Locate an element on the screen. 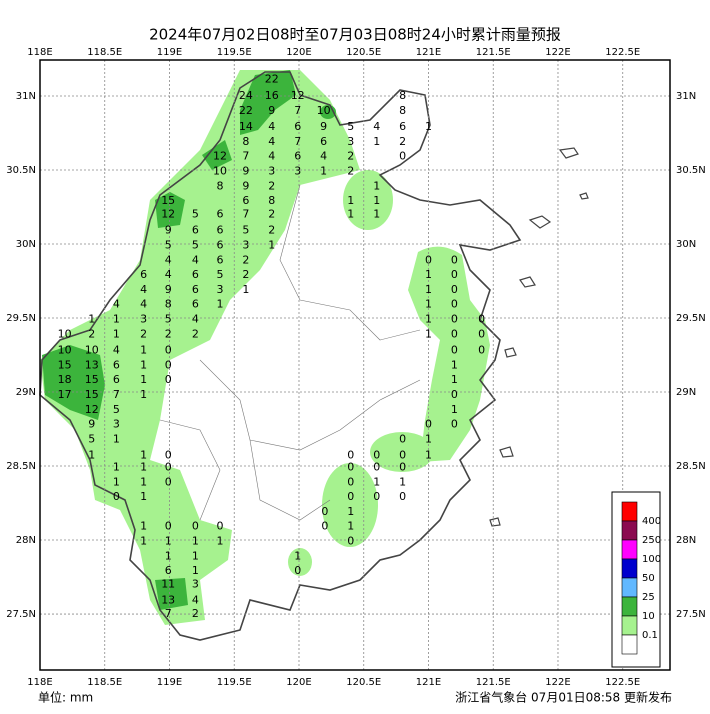 The image size is (710, 714). x-tick-label: 120E is located at coordinates (298, 682).